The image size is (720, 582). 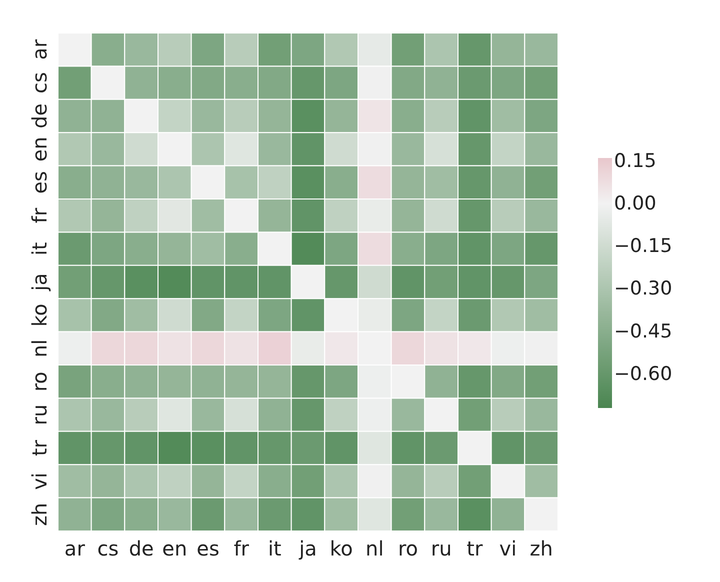 I want to click on color-bar-label: −0.60, so click(x=643, y=373).